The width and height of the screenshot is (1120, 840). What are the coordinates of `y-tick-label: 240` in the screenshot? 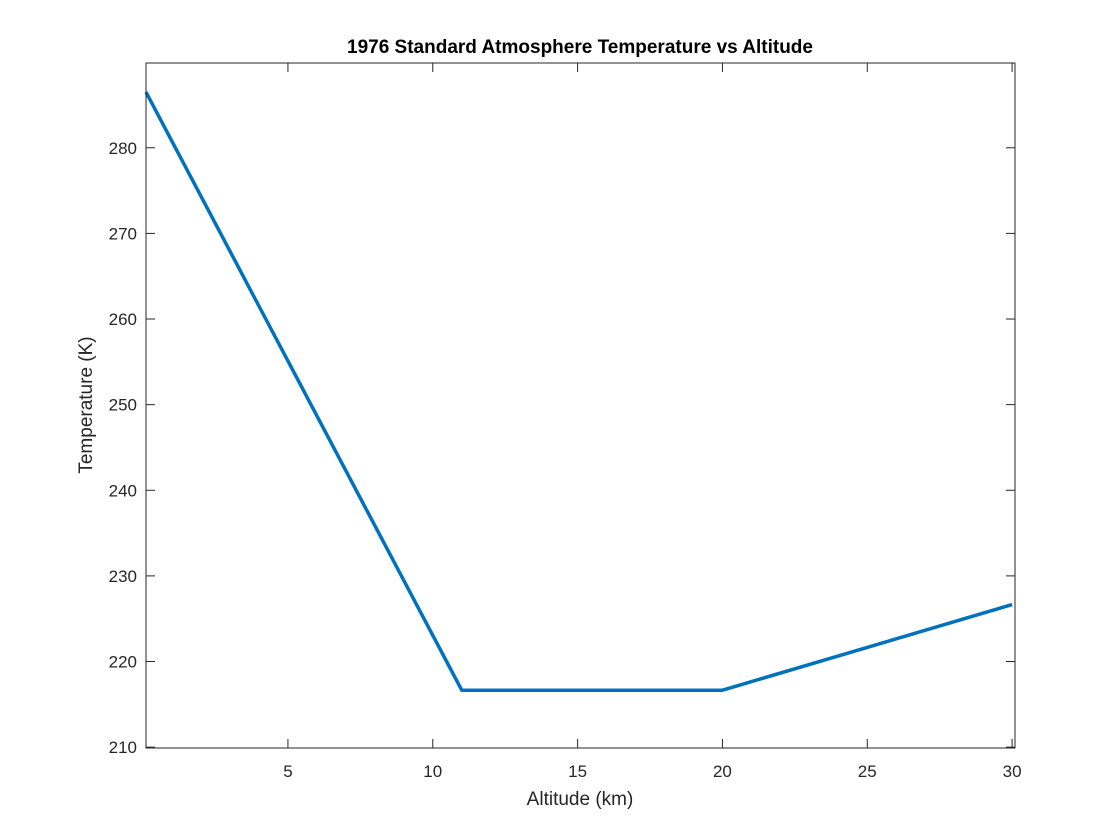 It's located at (123, 490).